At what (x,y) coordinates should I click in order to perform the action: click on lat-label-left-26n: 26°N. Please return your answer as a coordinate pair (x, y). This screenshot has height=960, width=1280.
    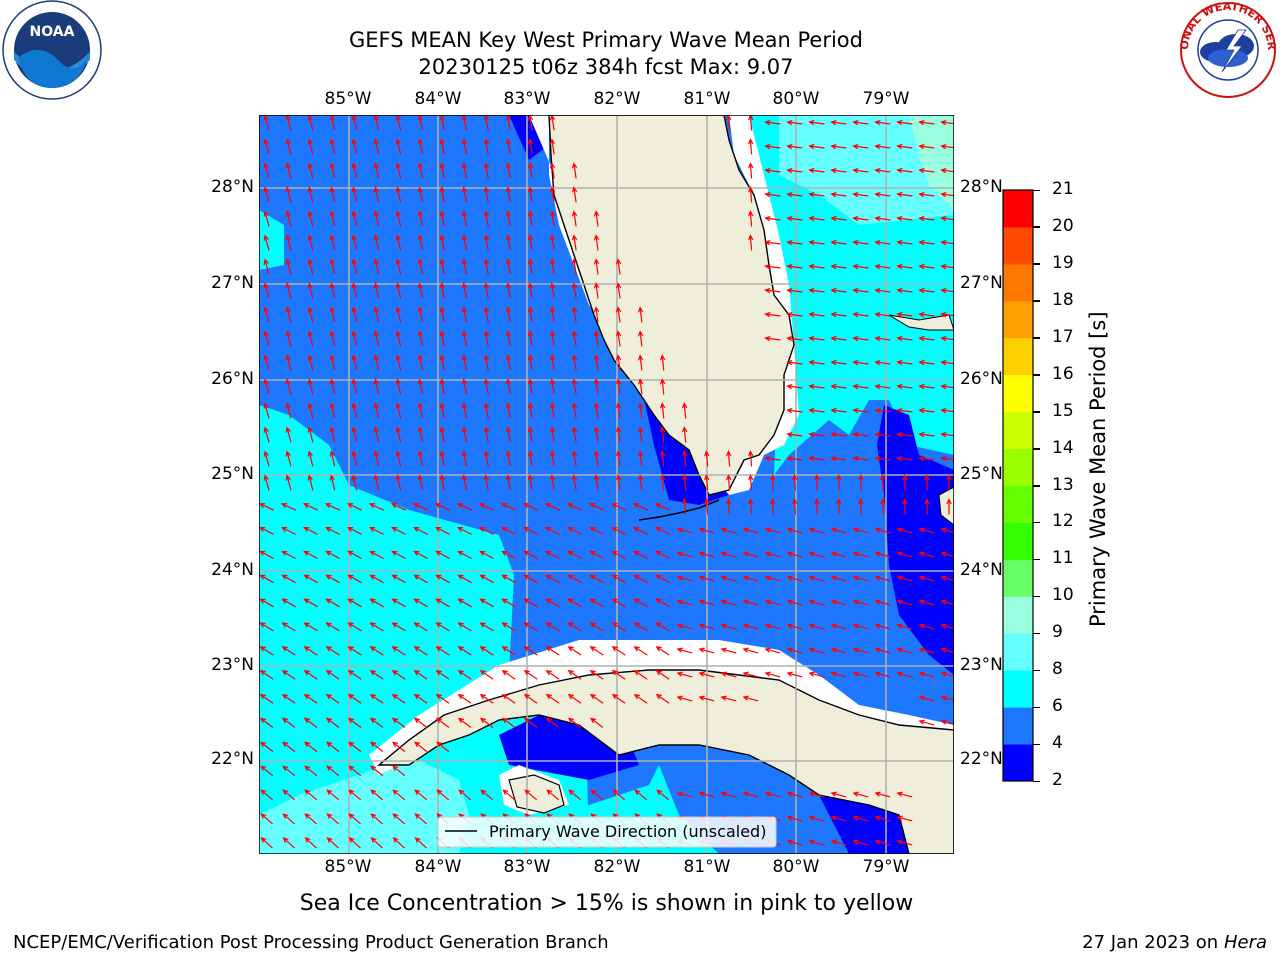
    Looking at the image, I should click on (232, 379).